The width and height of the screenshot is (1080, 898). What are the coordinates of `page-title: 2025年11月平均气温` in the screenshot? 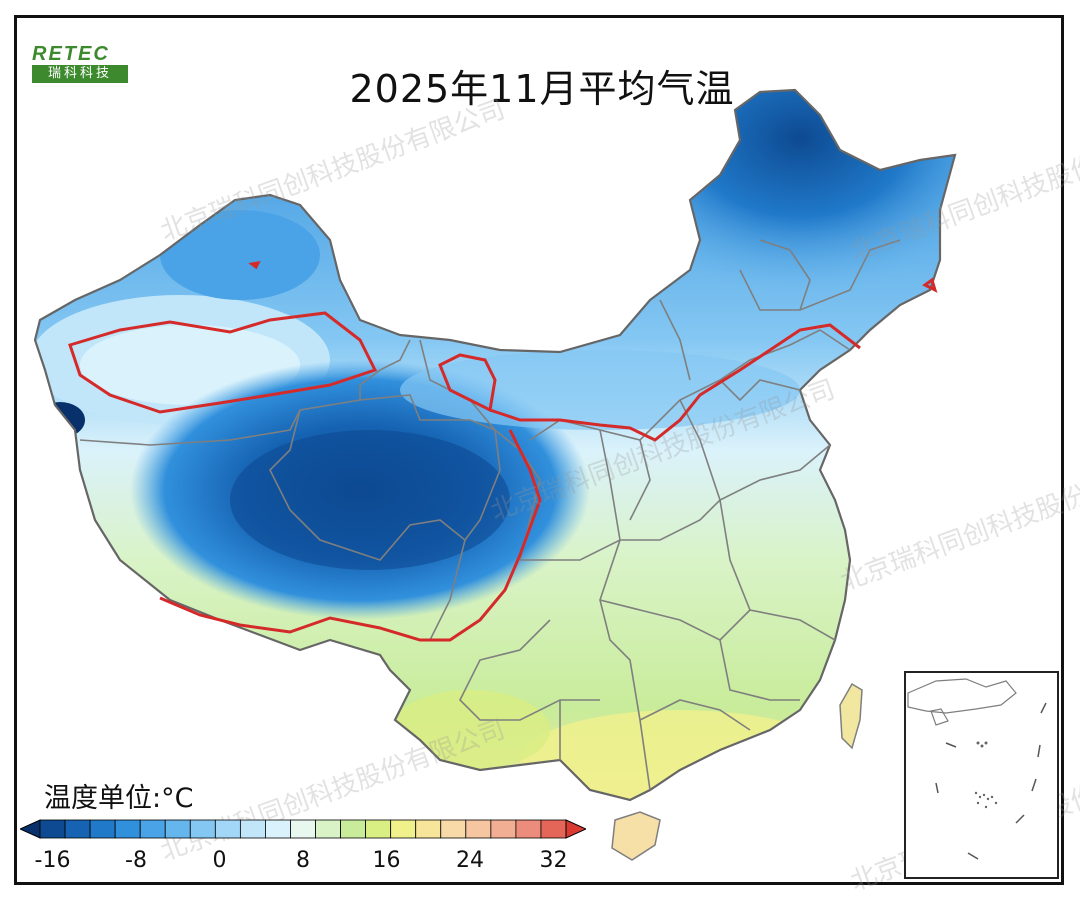 It's located at (542, 89).